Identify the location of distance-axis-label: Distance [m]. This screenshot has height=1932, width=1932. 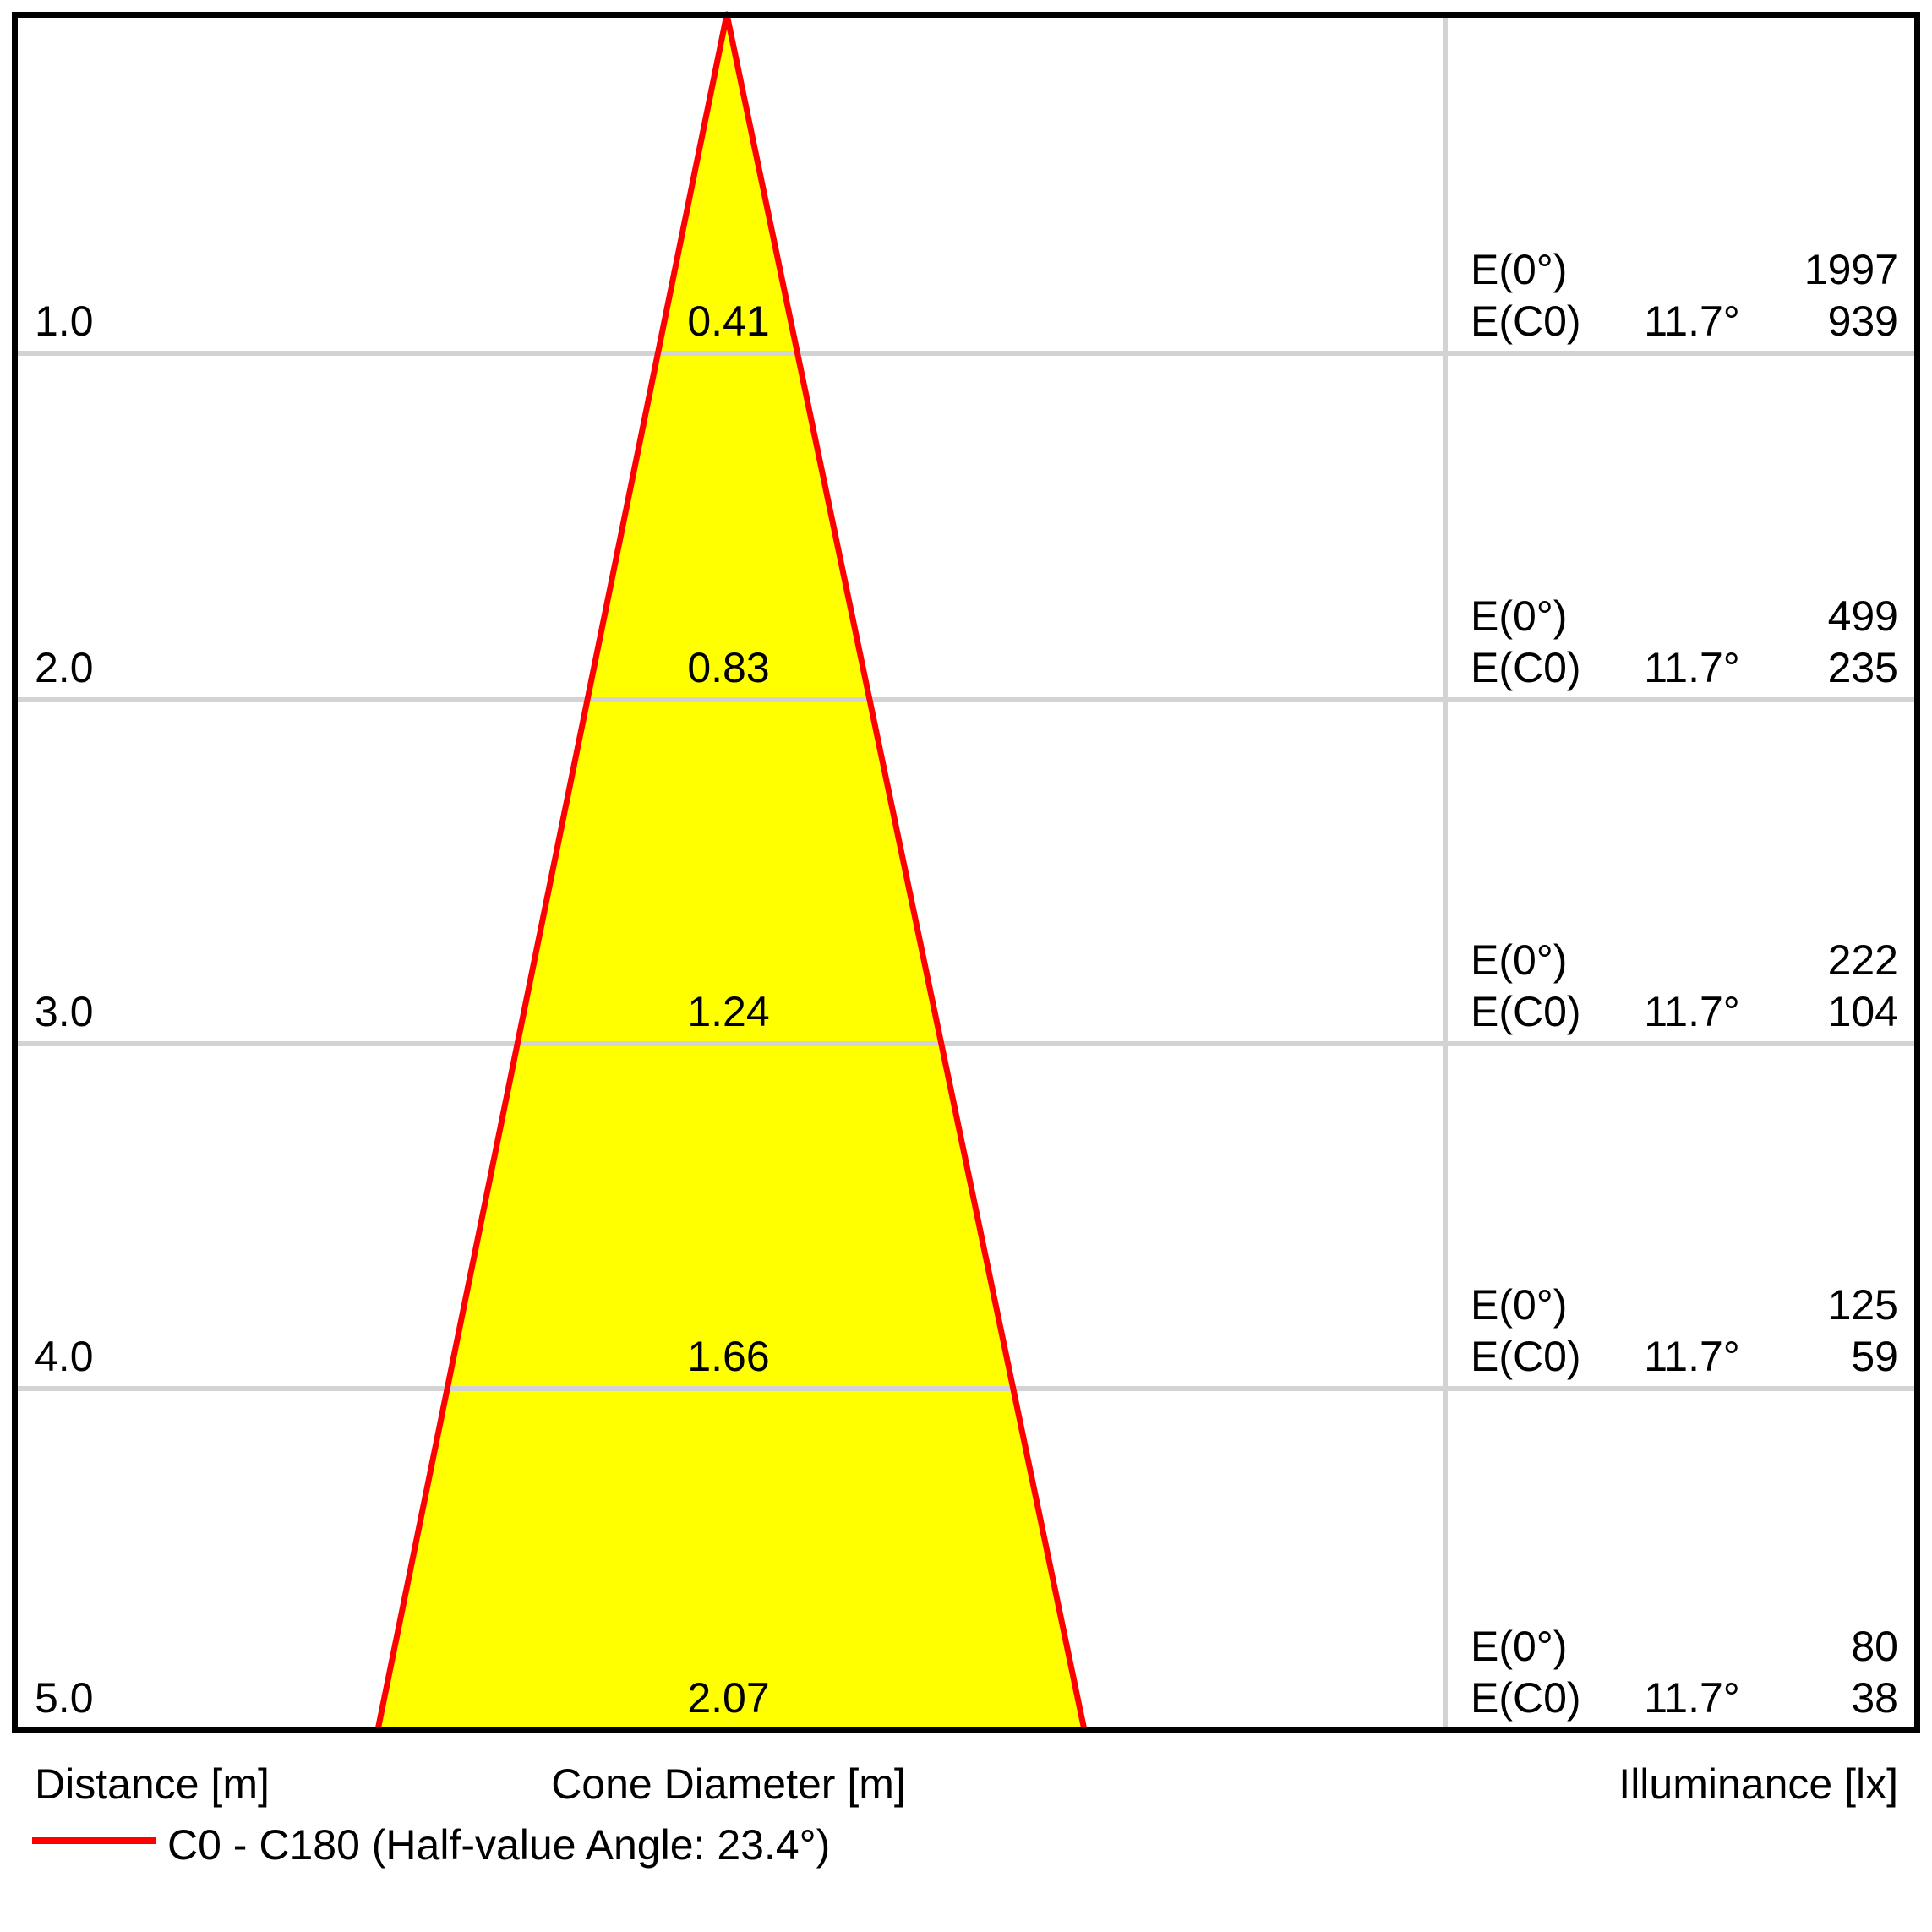
(152, 1784).